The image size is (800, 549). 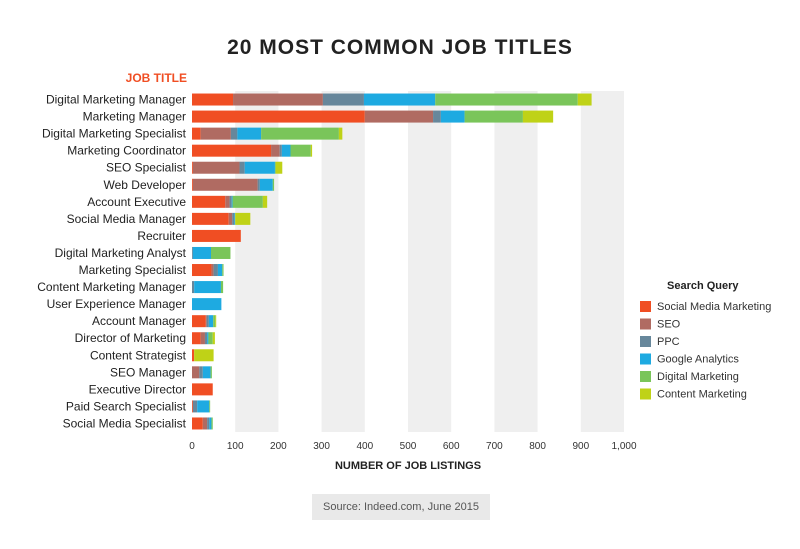 I want to click on x-axis-label: NUMBER OF JOB LISTINGS, so click(x=408, y=466).